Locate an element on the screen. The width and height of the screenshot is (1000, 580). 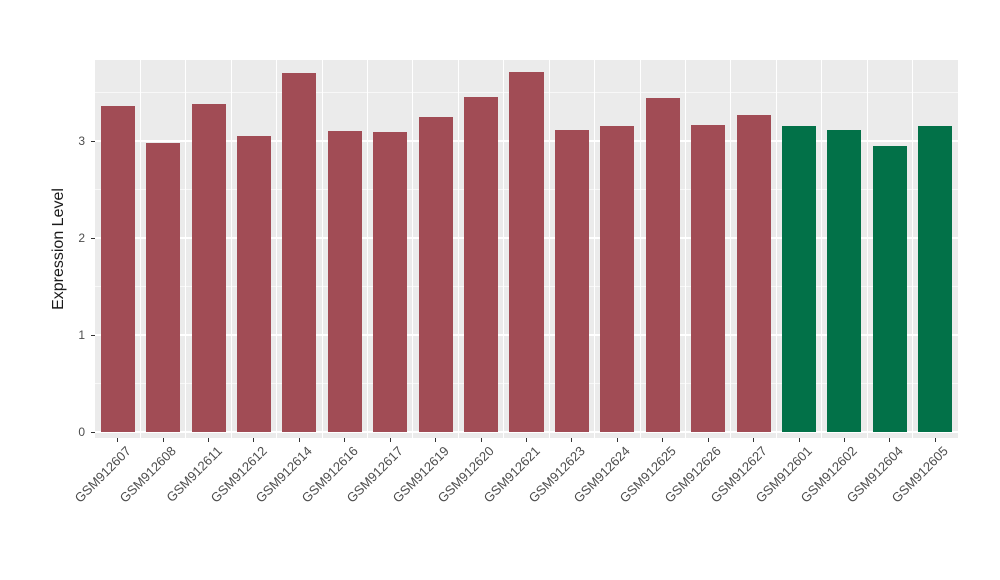
x-tick-label: GSM912625 is located at coordinates (647, 474).